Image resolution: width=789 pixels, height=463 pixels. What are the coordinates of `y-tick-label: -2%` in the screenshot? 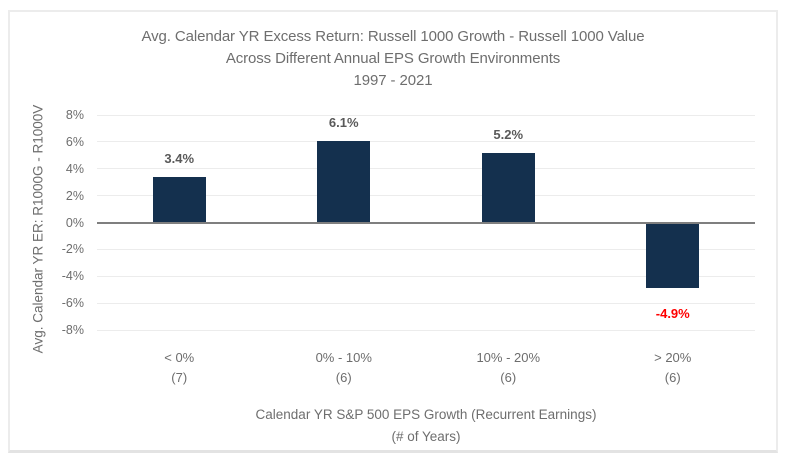 It's located at (72, 249).